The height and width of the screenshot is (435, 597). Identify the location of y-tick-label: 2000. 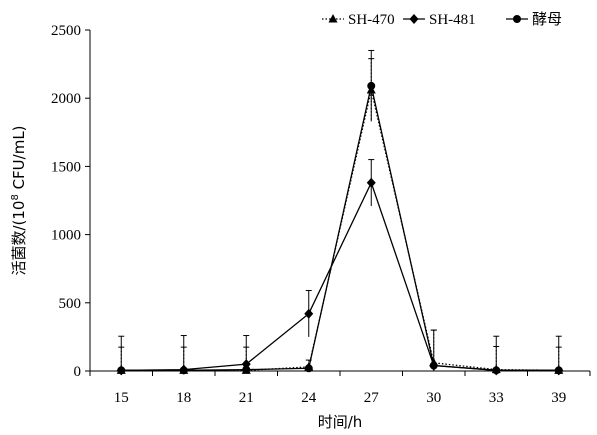
(66, 99).